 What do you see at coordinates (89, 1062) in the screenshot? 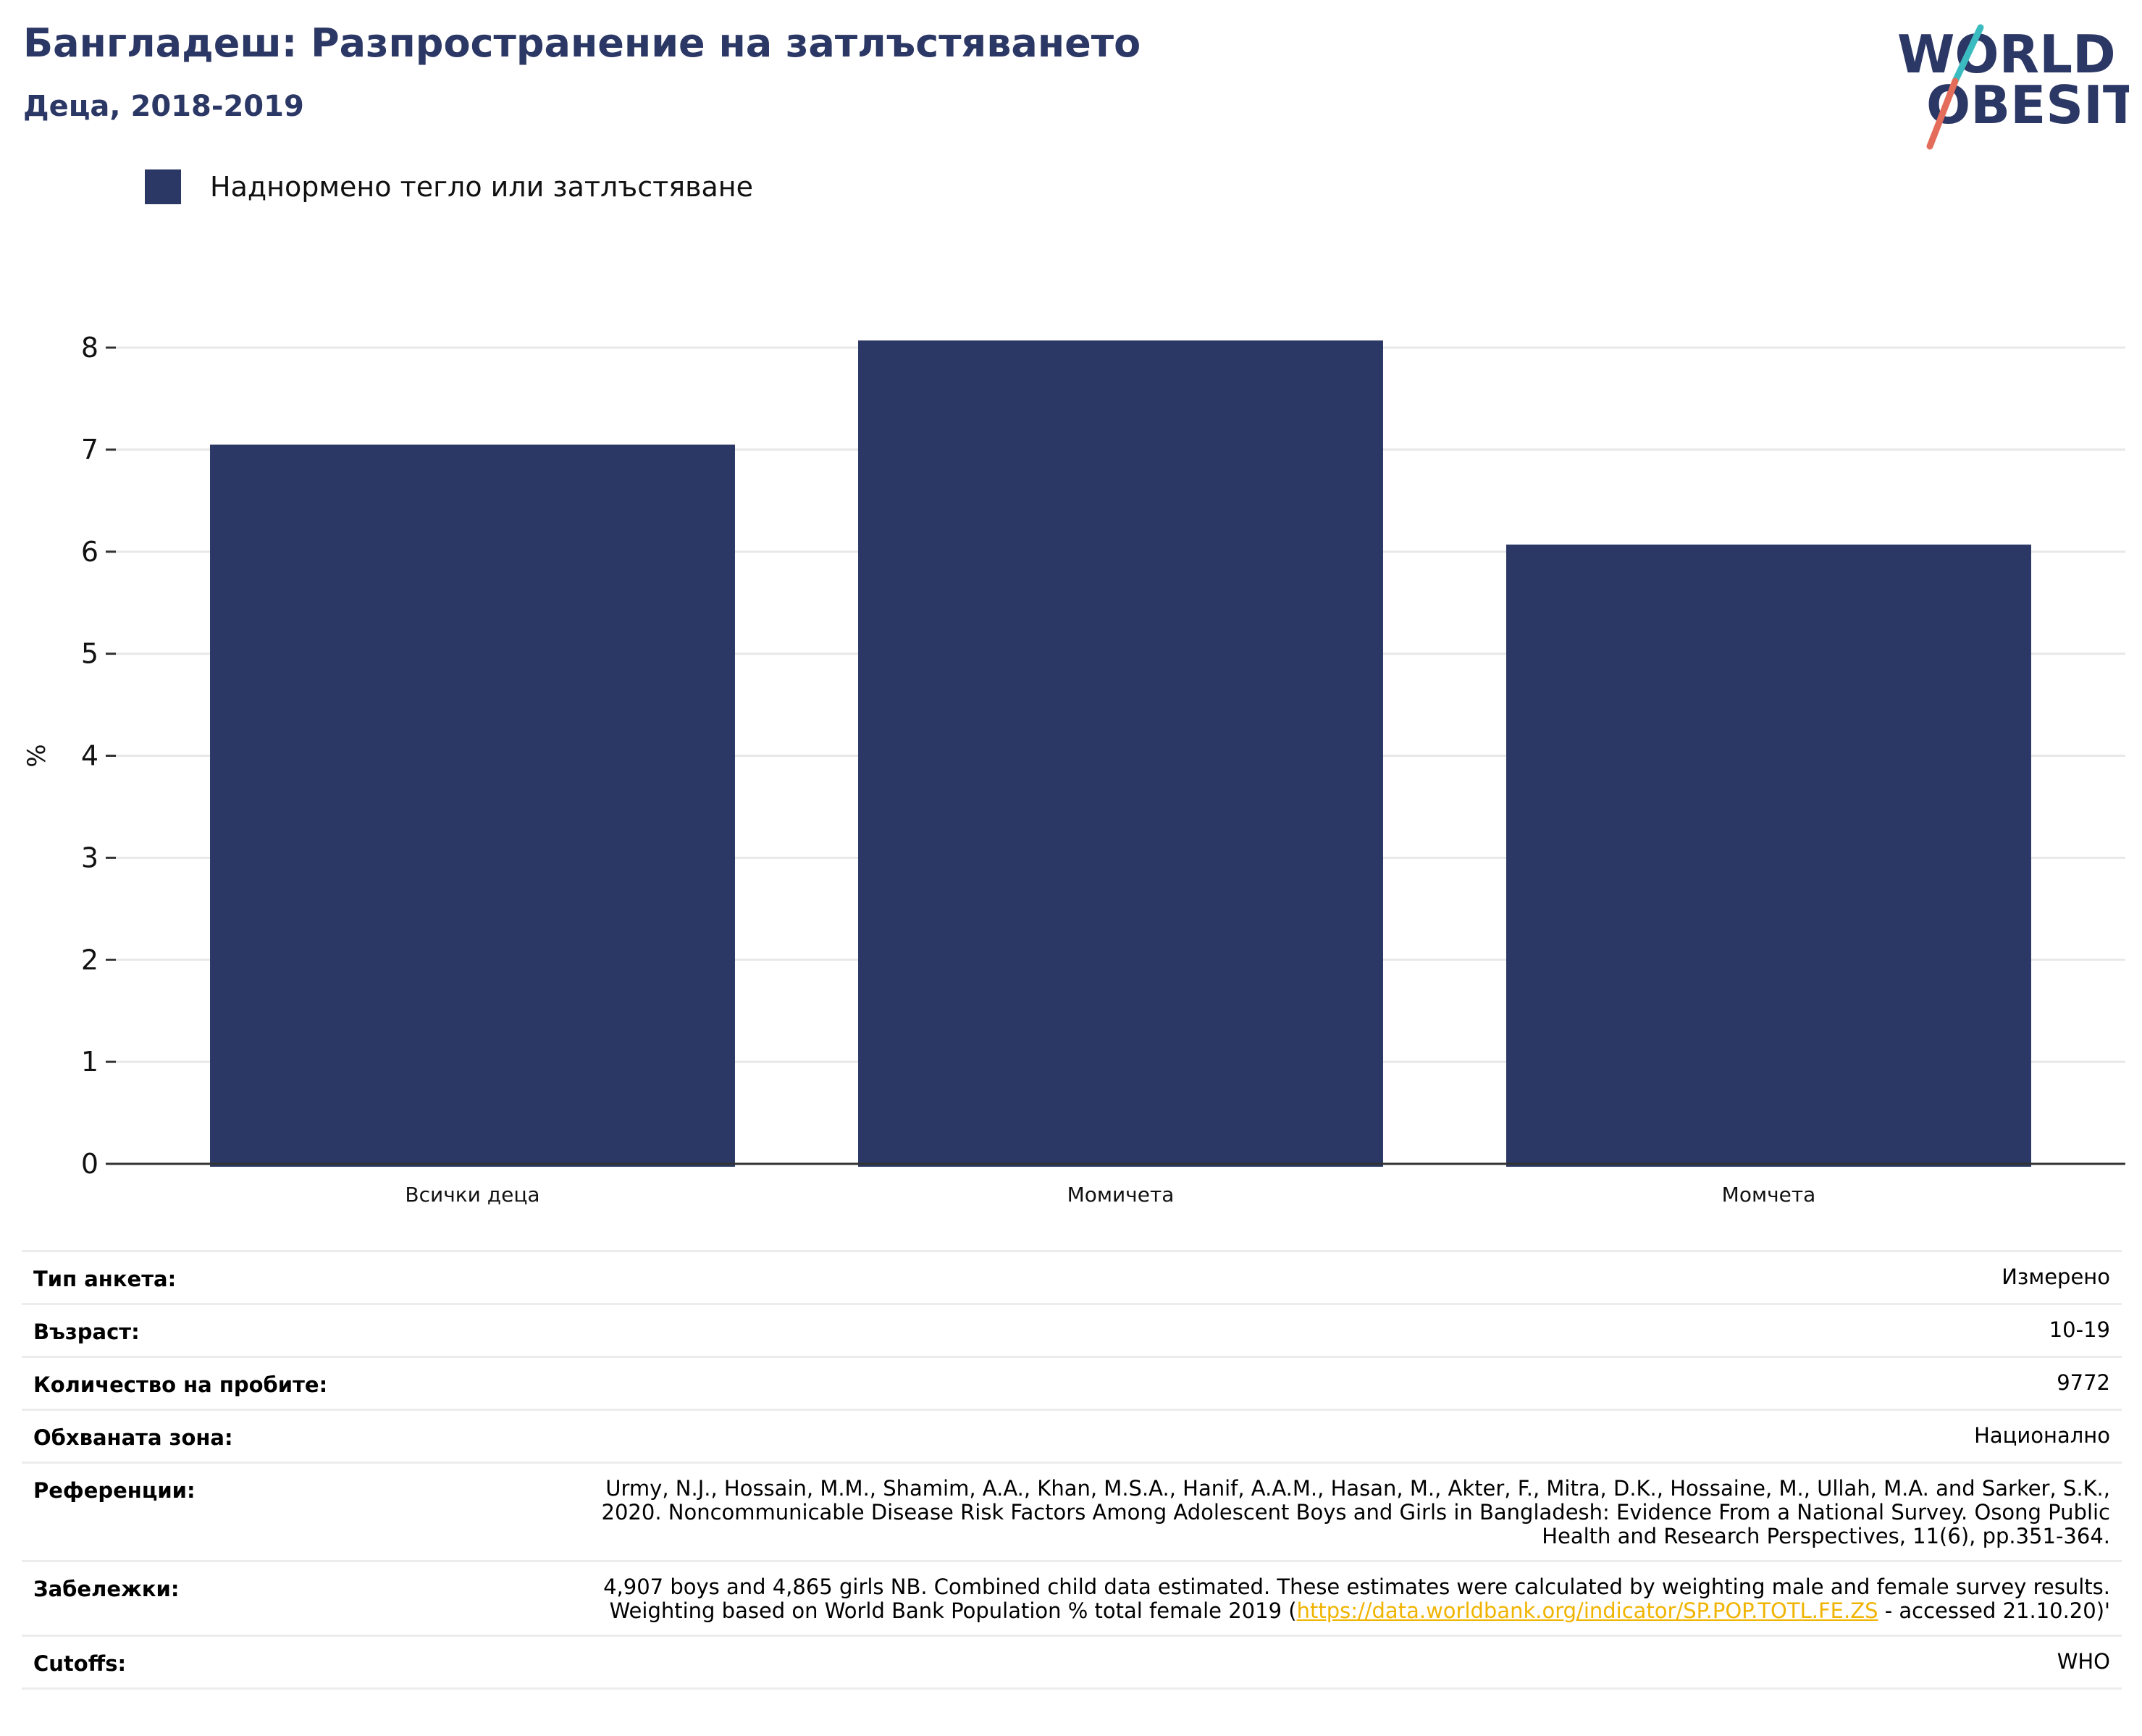
I see `y-tick-label: 1` at bounding box center [89, 1062].